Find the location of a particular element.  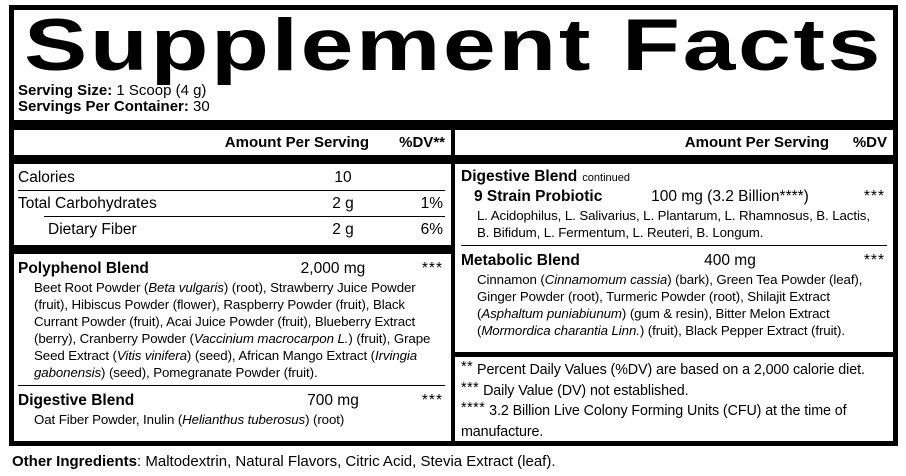

nutrient-row-dietary-fiber: Dietary Fiber 2 g 6% is located at coordinates (231, 229).